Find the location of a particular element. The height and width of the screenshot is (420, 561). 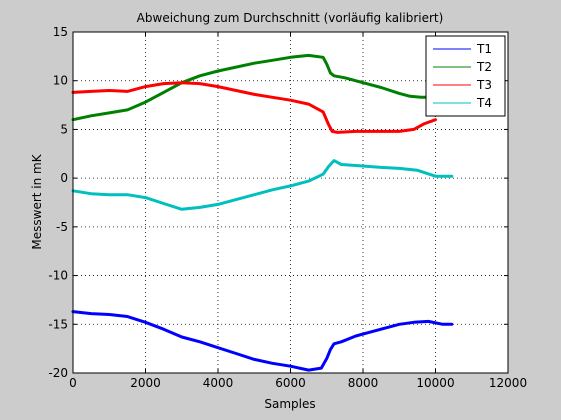

x-axis-label: Samples is located at coordinates (289, 404).